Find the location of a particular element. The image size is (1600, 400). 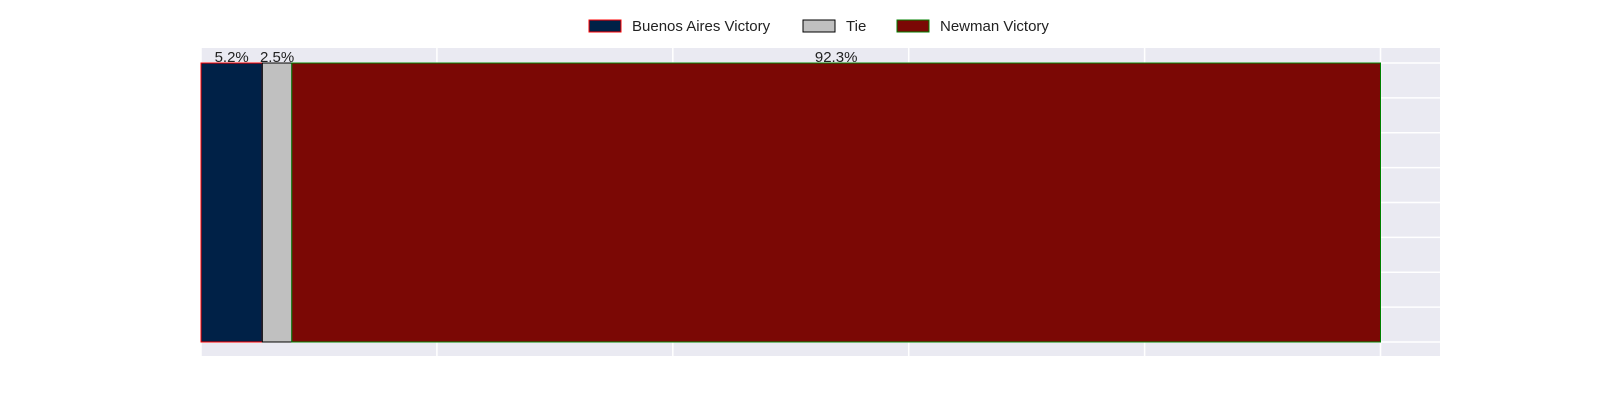

data-label-group: 5.2% 2.5% 92.3% is located at coordinates (536, 57).